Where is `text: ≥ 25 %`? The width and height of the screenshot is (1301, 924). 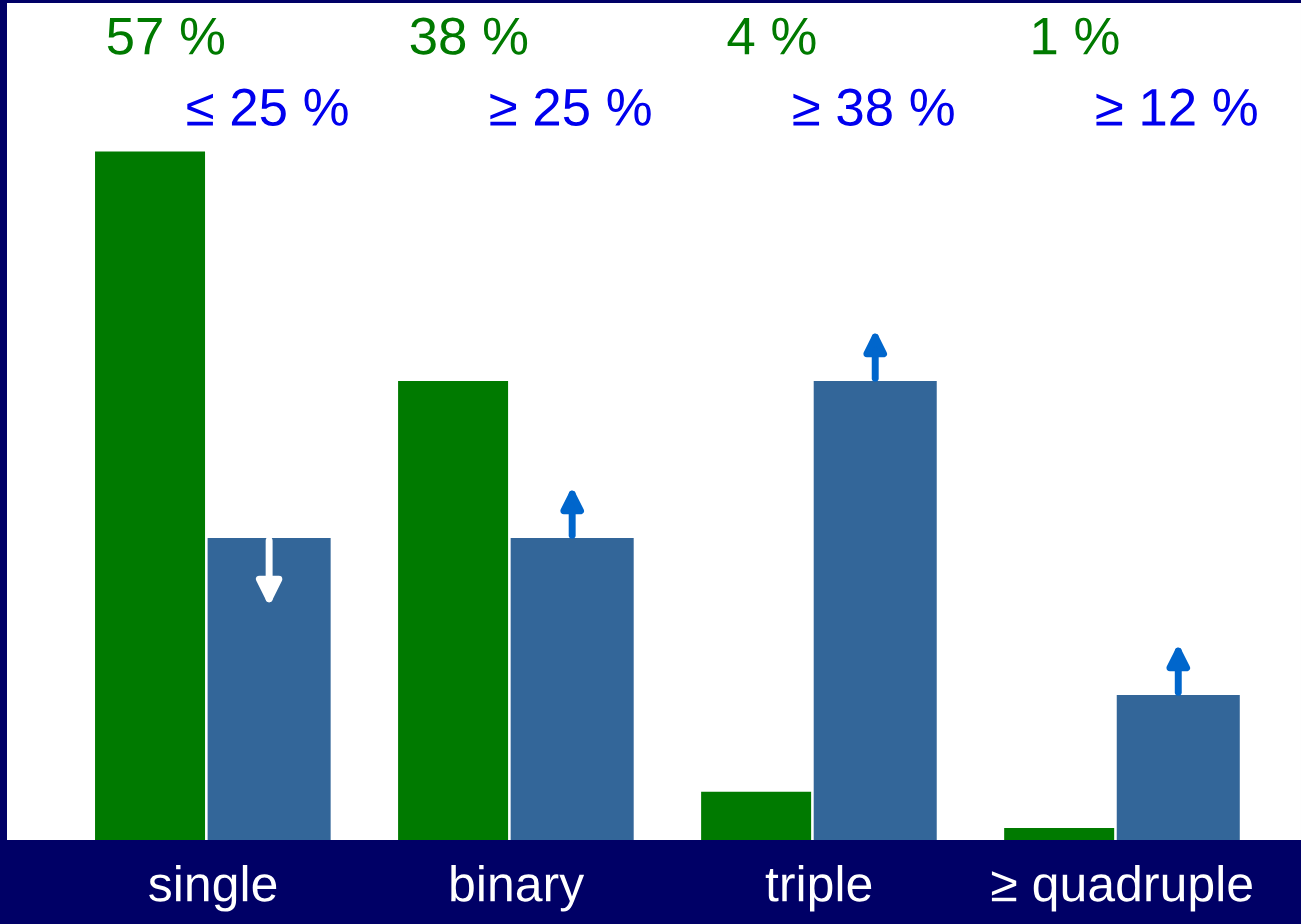
text: ≥ 25 % is located at coordinates (570, 107).